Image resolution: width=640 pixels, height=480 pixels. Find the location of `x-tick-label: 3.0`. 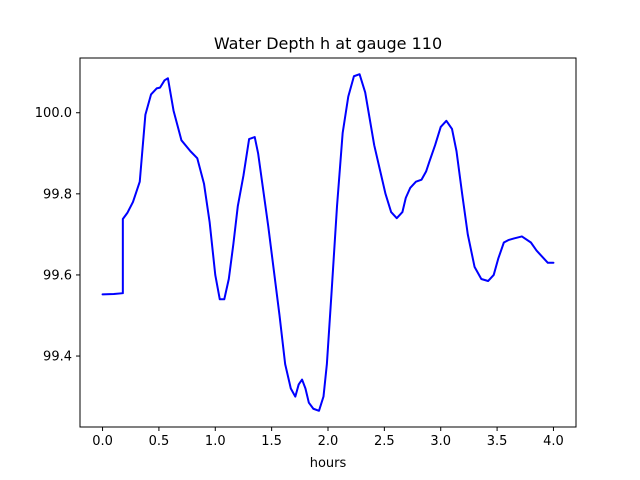

x-tick-label: 3.0 is located at coordinates (440, 441).